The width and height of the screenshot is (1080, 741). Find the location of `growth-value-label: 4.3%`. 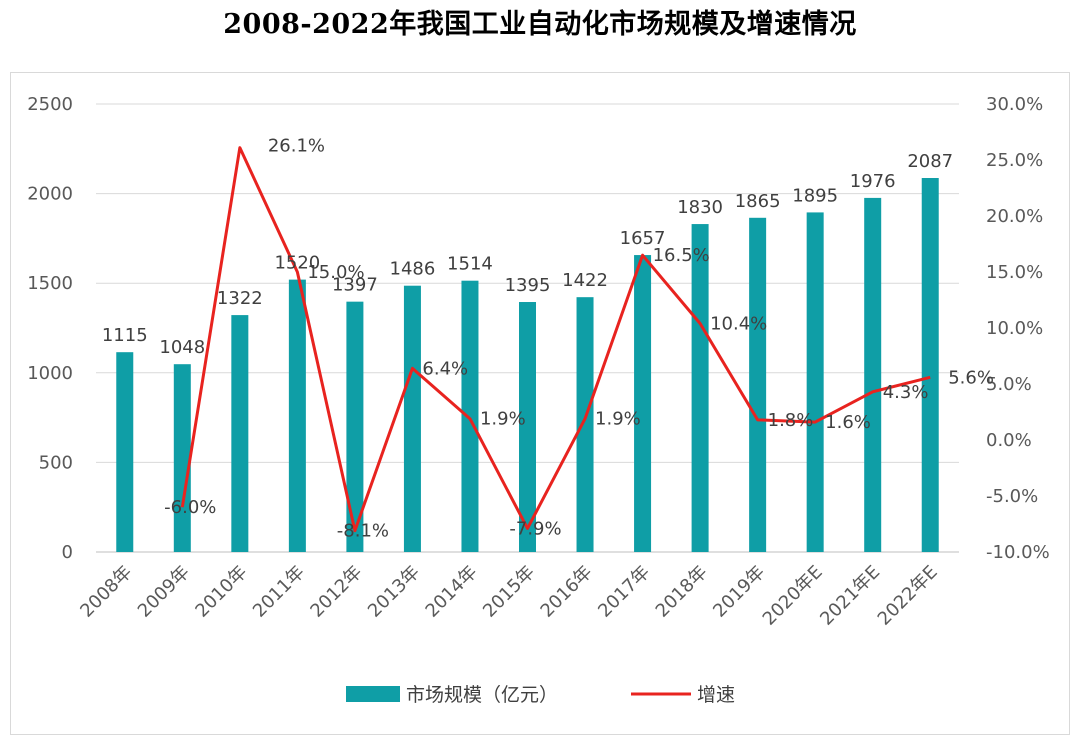

growth-value-label: 4.3% is located at coordinates (906, 392).